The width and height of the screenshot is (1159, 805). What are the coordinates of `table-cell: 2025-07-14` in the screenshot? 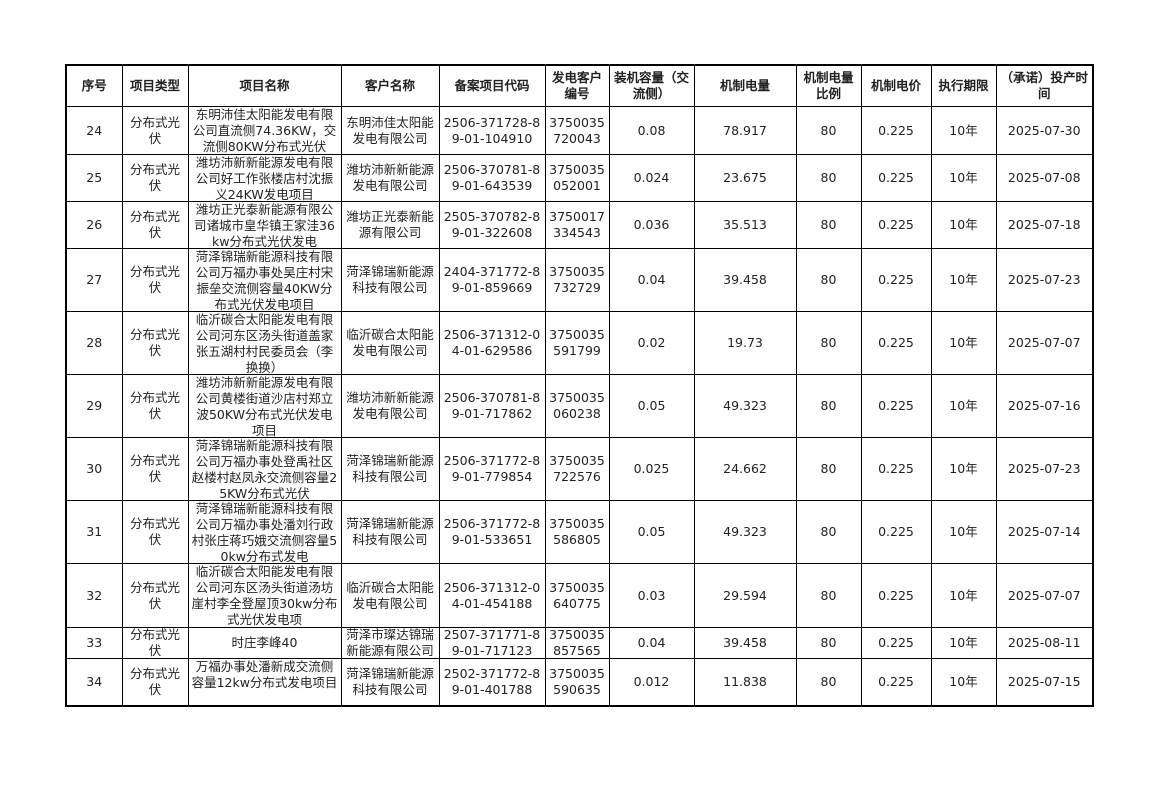 It's located at (1044, 532).